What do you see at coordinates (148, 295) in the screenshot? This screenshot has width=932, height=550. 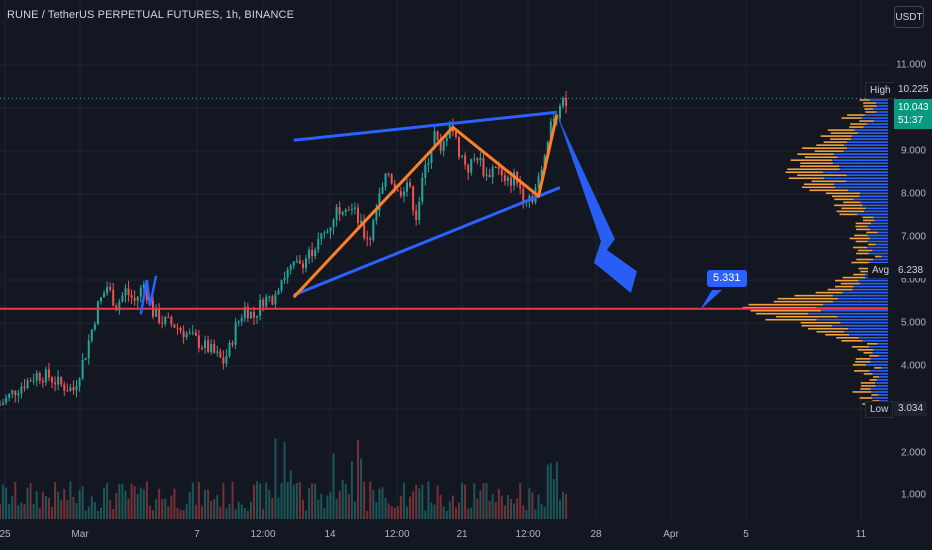 I see `early-flag-drawing` at bounding box center [148, 295].